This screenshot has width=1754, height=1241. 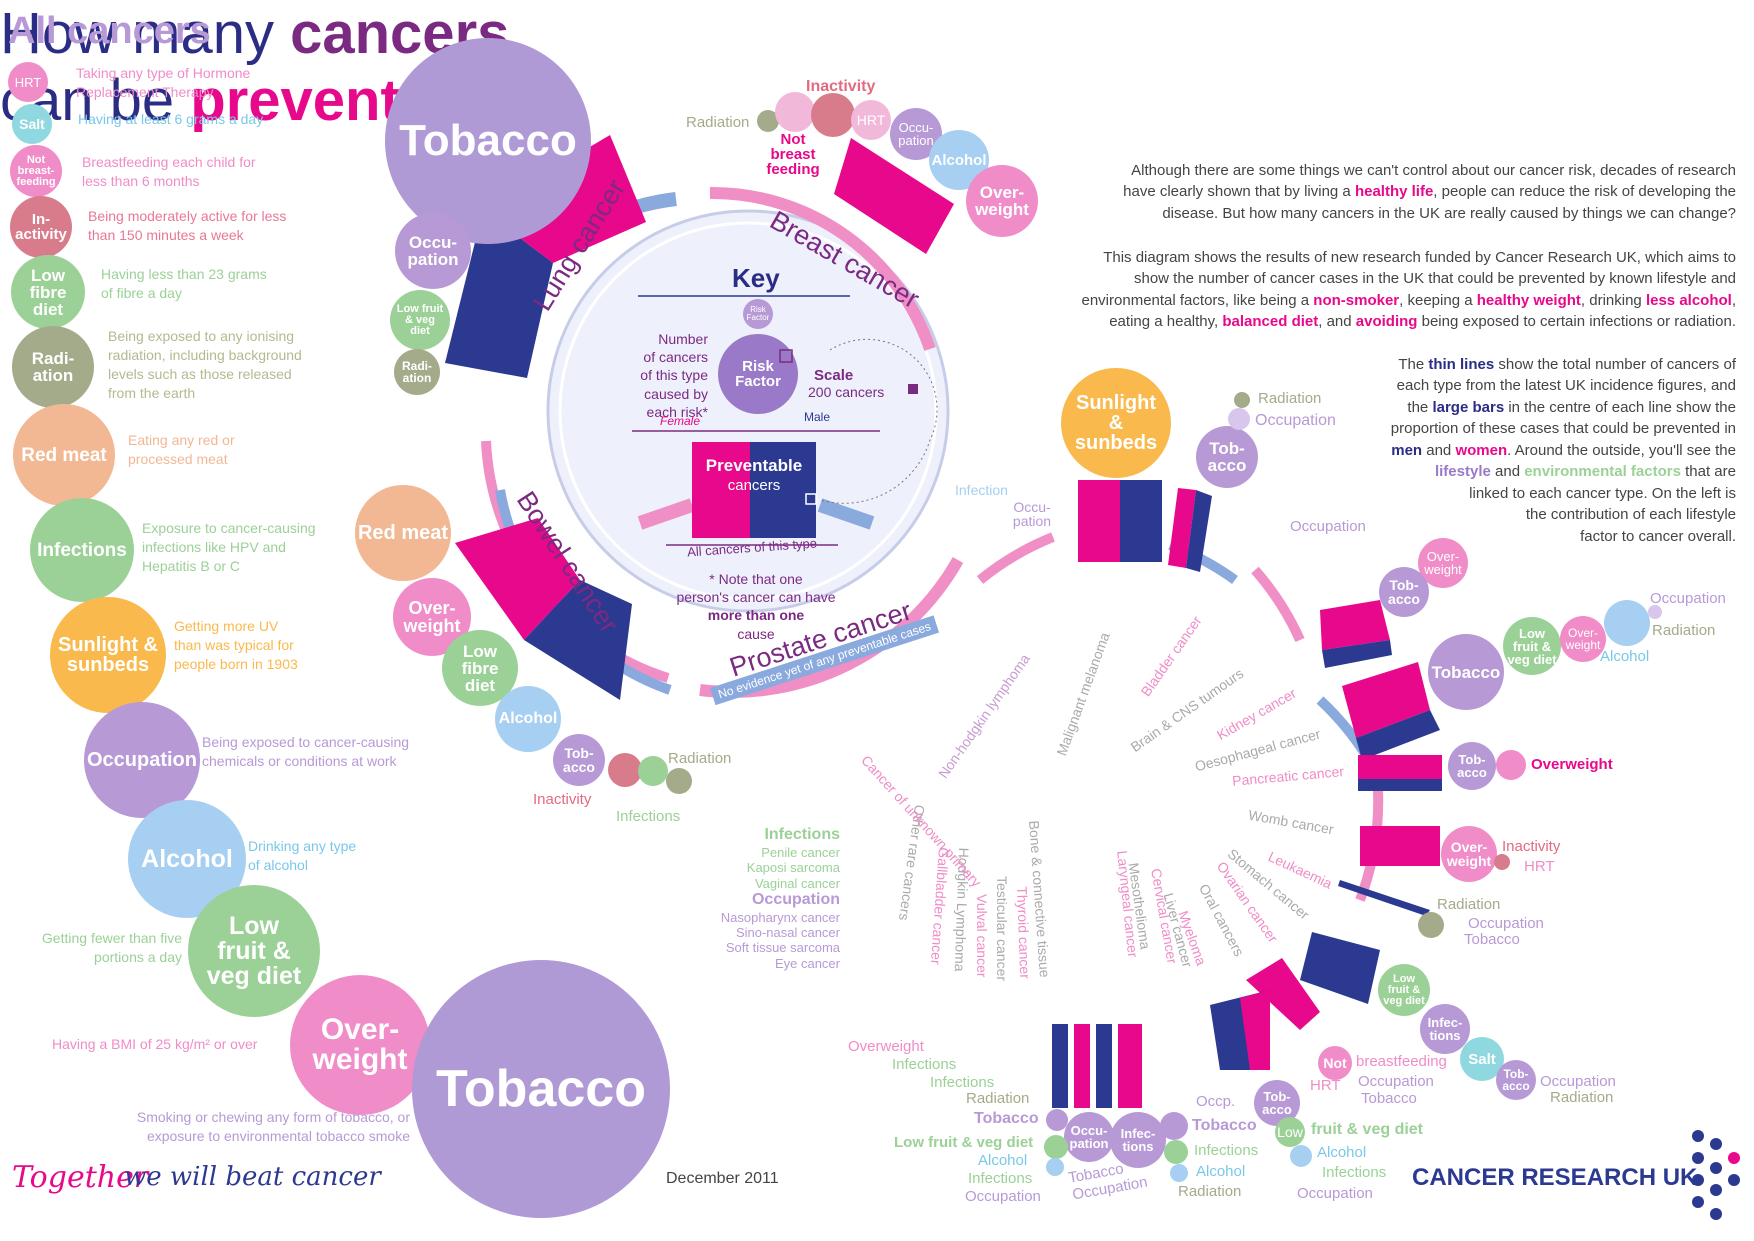 What do you see at coordinates (718, 122) in the screenshot?
I see `breast-radiation-label: Radiation` at bounding box center [718, 122].